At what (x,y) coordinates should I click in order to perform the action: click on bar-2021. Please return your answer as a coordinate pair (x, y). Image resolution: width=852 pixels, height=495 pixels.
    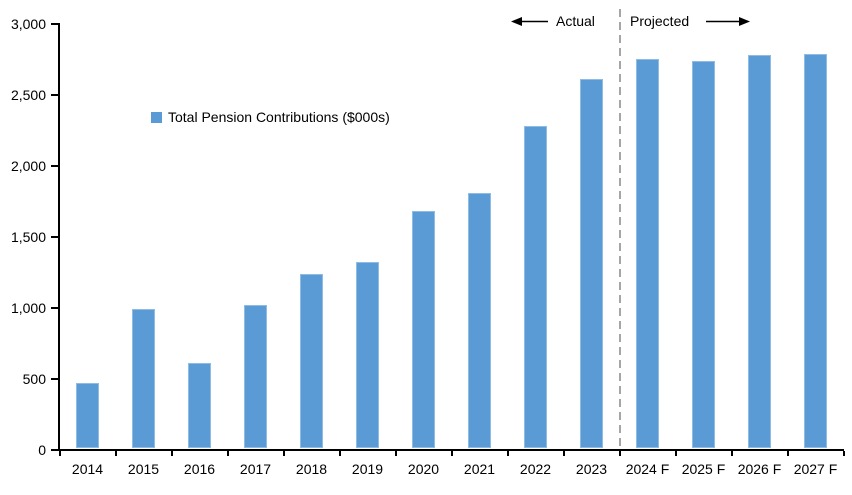
    Looking at the image, I should click on (479, 320).